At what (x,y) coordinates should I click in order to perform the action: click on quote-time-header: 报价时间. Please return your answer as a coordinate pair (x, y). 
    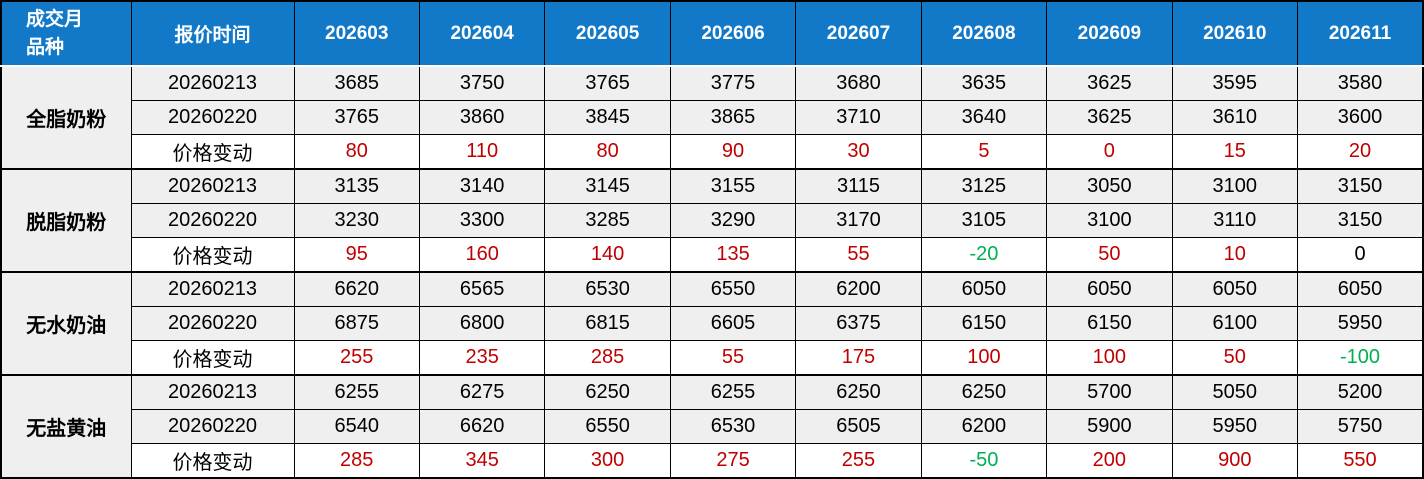
    Looking at the image, I should click on (212, 33).